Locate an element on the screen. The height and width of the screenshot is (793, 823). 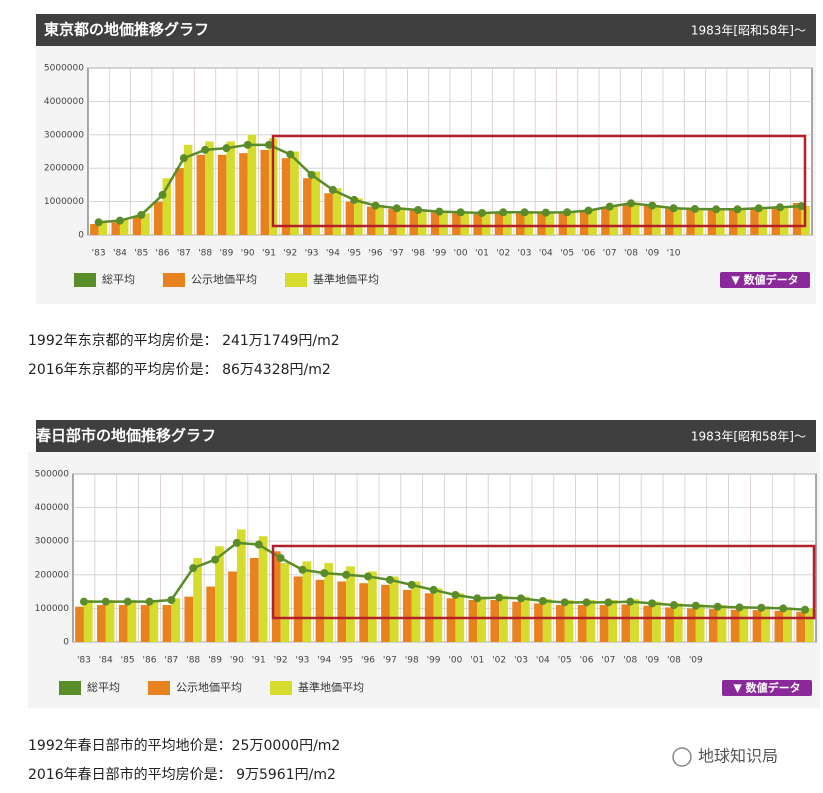
x-tick-label: '87 is located at coordinates (184, 254).